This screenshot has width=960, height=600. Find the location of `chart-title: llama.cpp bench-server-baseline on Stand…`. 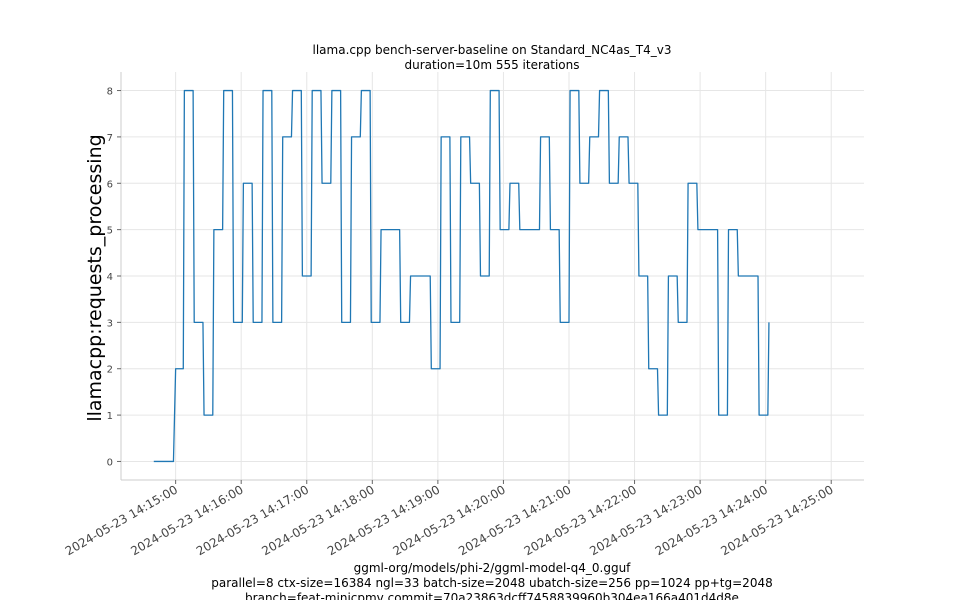

chart-title: llama.cpp bench-server-baseline on Stand… is located at coordinates (492, 50).